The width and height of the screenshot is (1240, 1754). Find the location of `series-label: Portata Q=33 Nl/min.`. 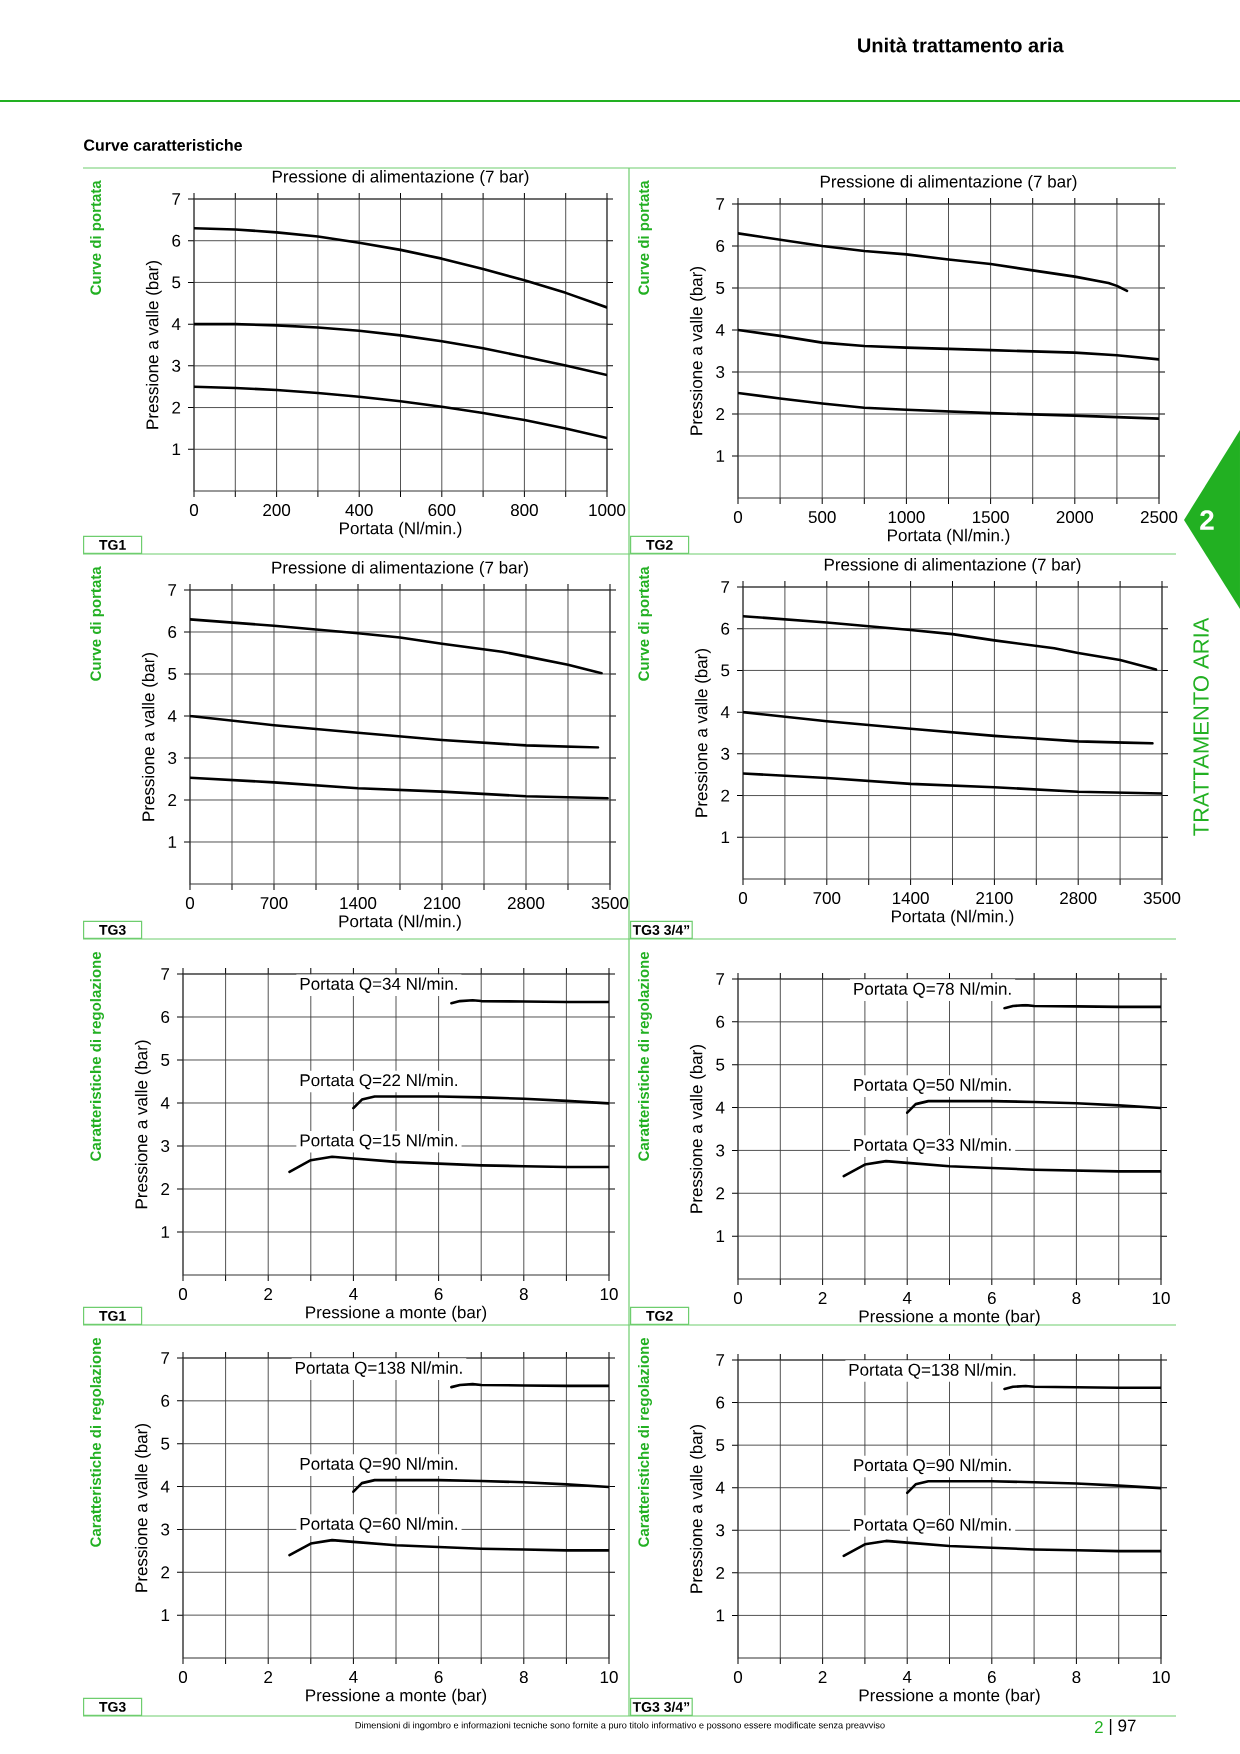

series-label: Portata Q=33 Nl/min. is located at coordinates (932, 1146).